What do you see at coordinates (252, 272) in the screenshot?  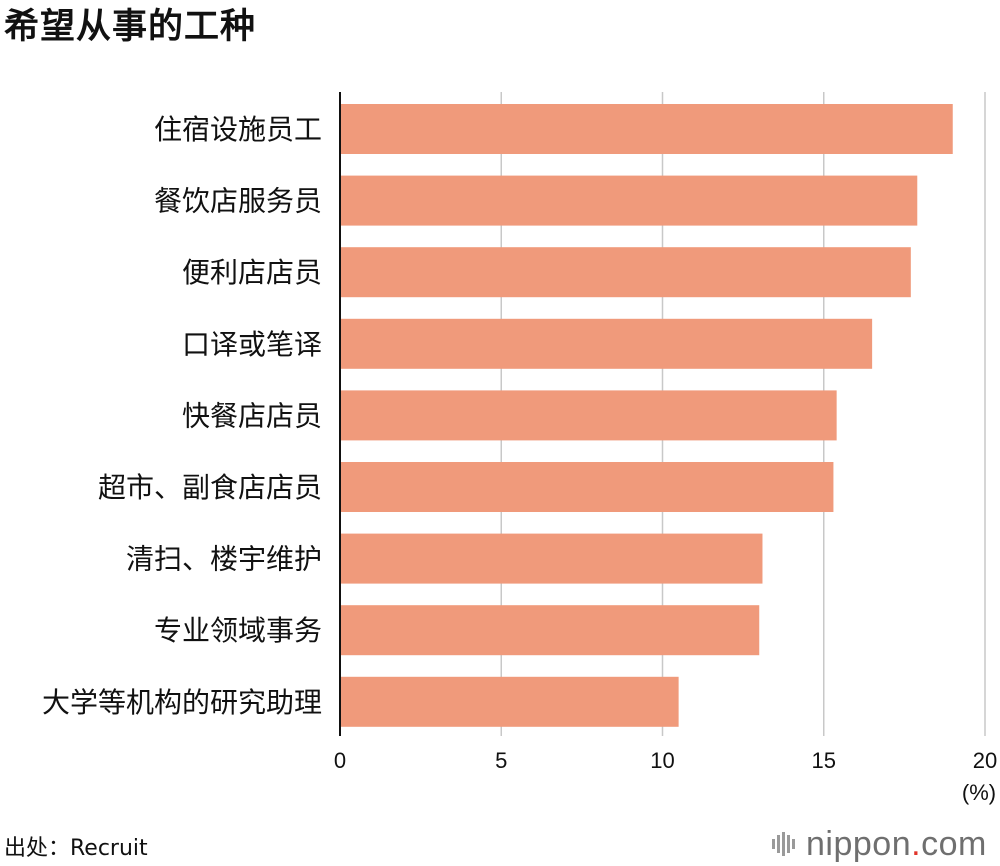 I see `category-label: 便利店店员` at bounding box center [252, 272].